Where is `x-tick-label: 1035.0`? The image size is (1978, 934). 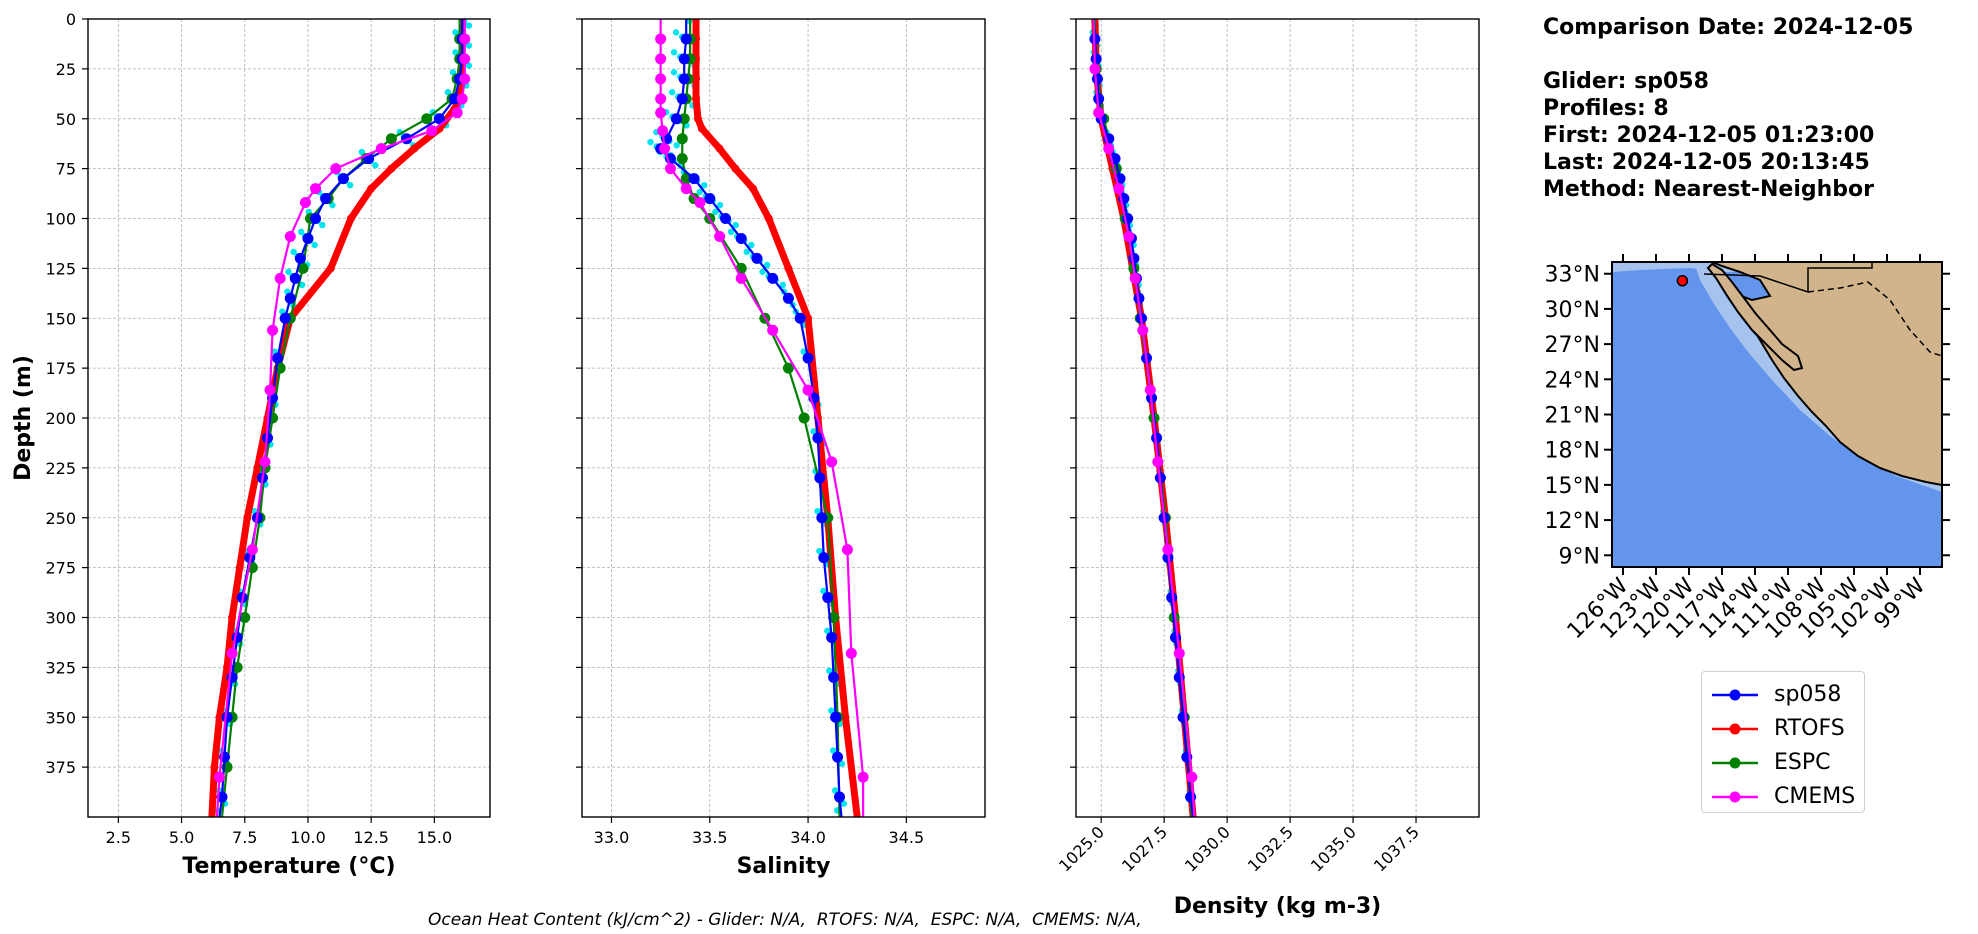 x-tick-label: 1035.0 is located at coordinates (1333, 848).